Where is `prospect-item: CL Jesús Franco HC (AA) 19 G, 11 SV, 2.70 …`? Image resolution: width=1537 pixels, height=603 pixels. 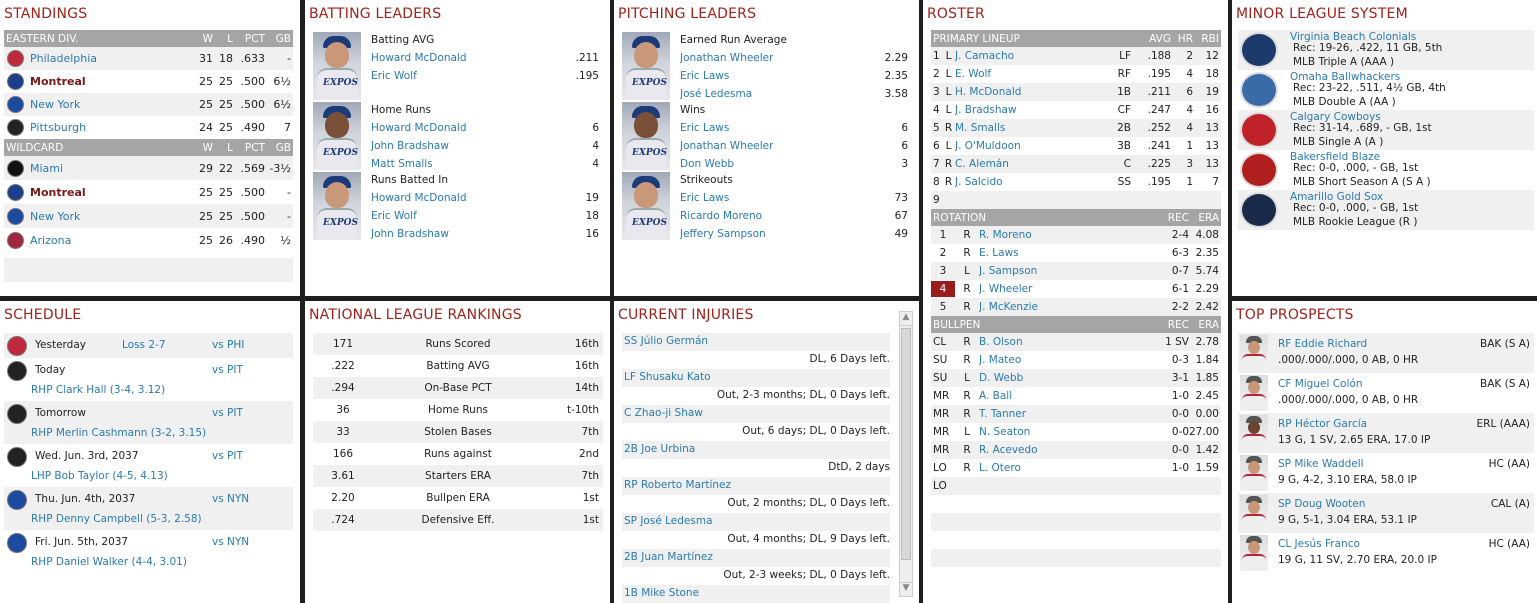
prospect-item: CL Jesús Franco HC (AA) 19 G, 11 SV, 2.70 … is located at coordinates (1386, 553).